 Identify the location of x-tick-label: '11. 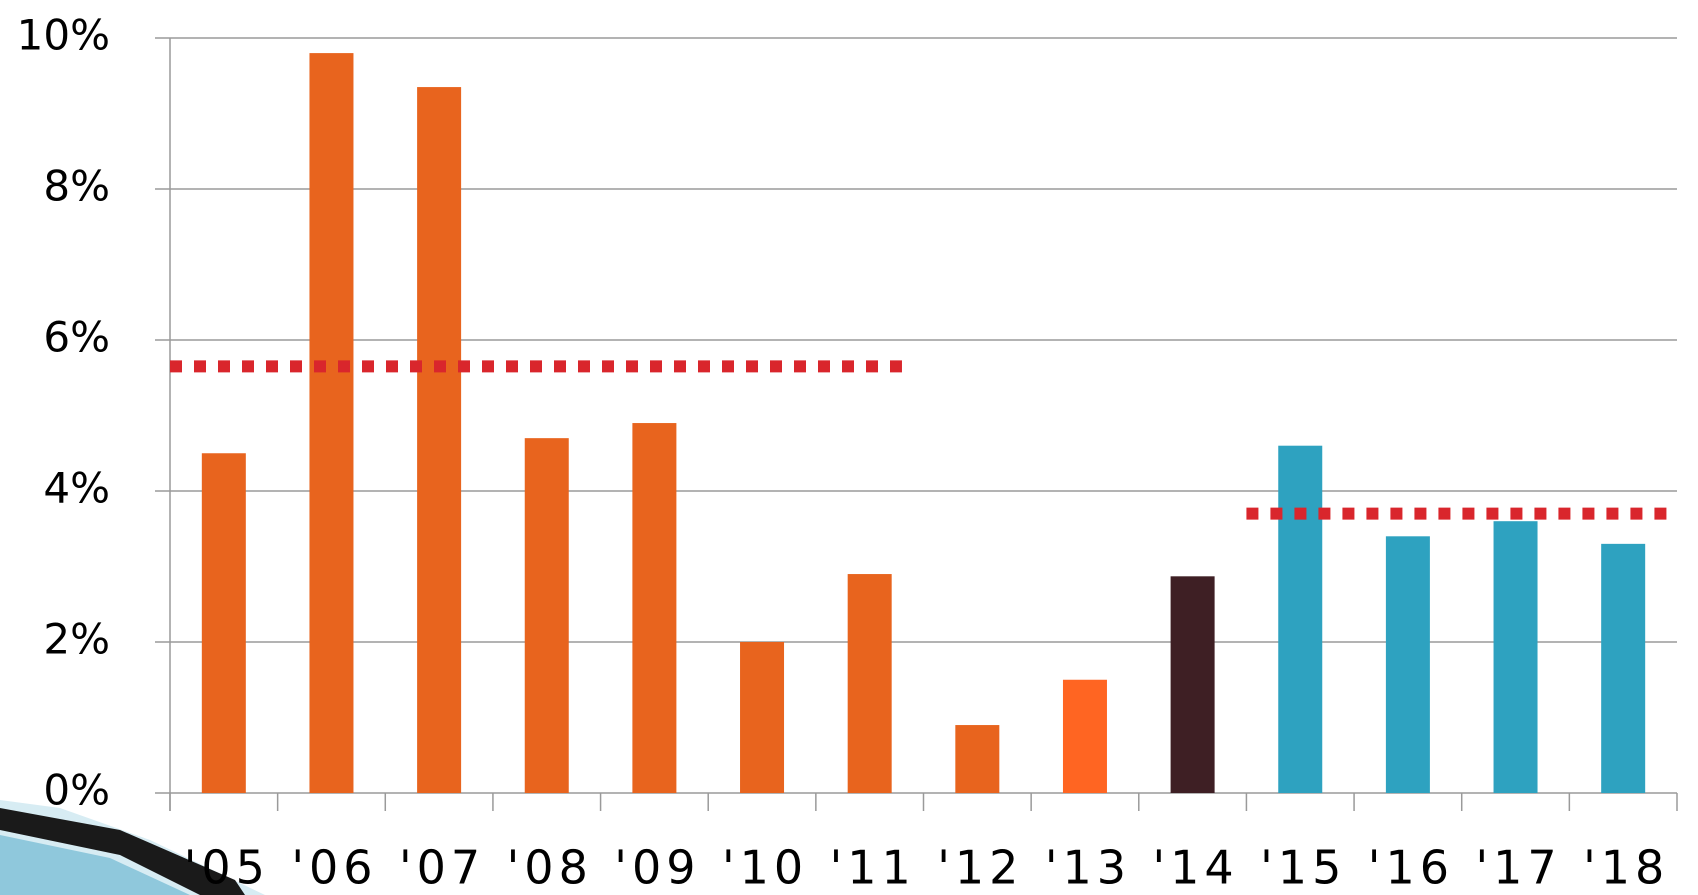
(873, 868).